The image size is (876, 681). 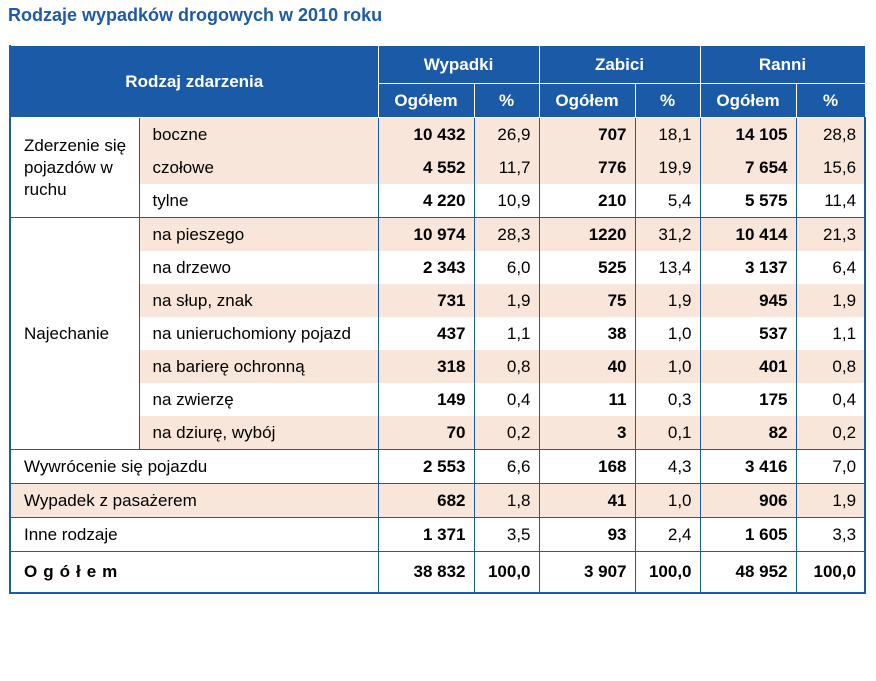 I want to click on subcategory-cell: na unieruchomiony pojazd, so click(x=258, y=333).